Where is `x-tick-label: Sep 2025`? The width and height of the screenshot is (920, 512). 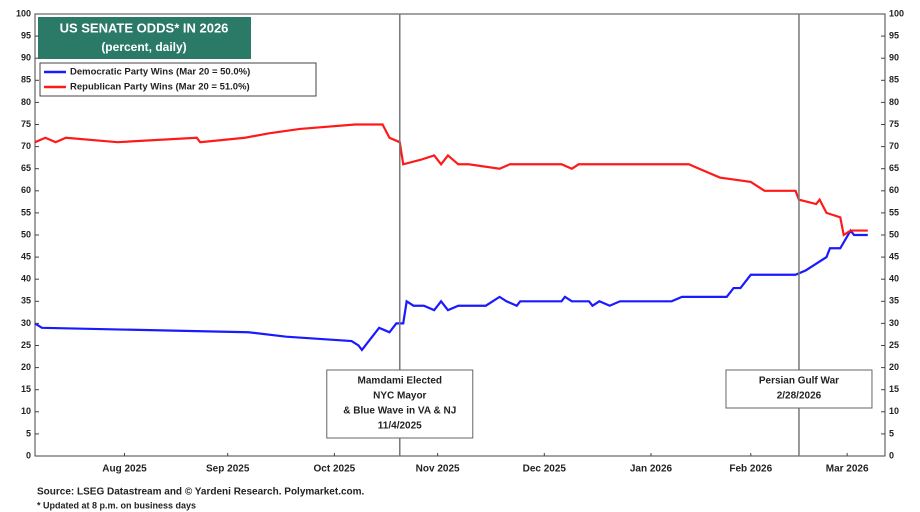
x-tick-label: Sep 2025 is located at coordinates (228, 469).